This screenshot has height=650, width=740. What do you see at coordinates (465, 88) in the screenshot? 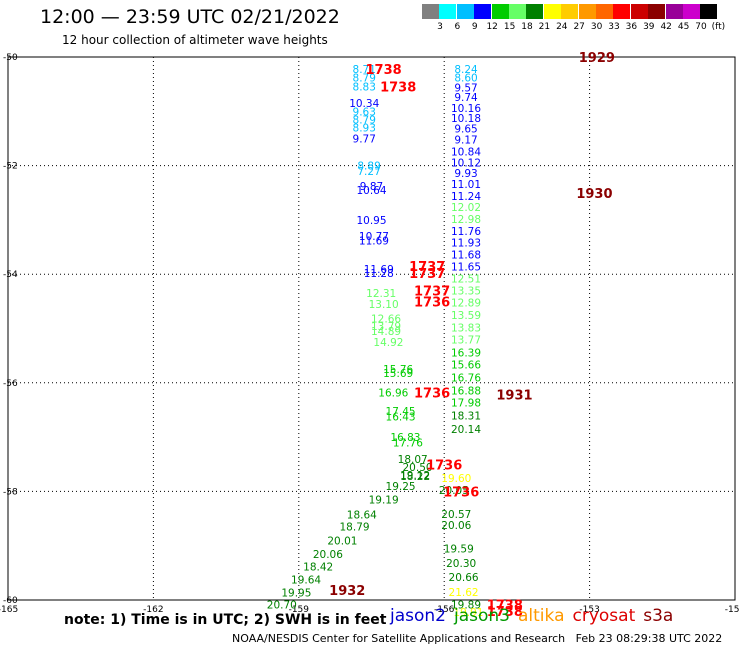
I see `swh-point: 9.57` at bounding box center [465, 88].